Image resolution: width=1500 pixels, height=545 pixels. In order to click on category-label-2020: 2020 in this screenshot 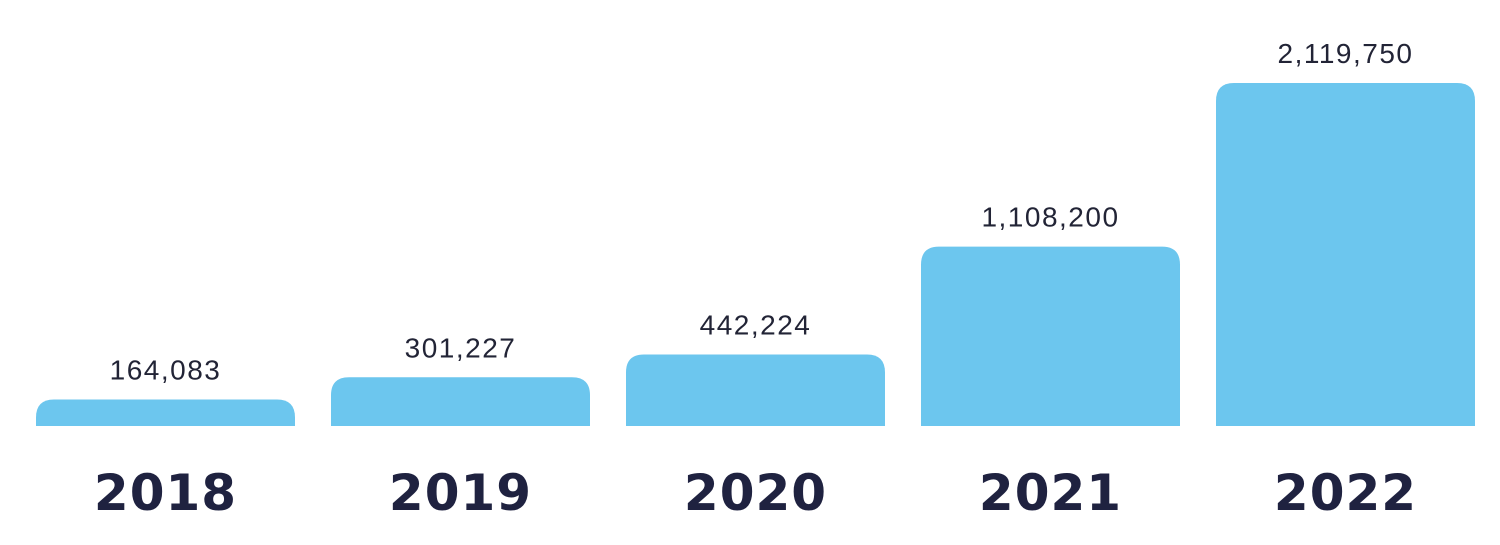, I will do `click(755, 493)`.